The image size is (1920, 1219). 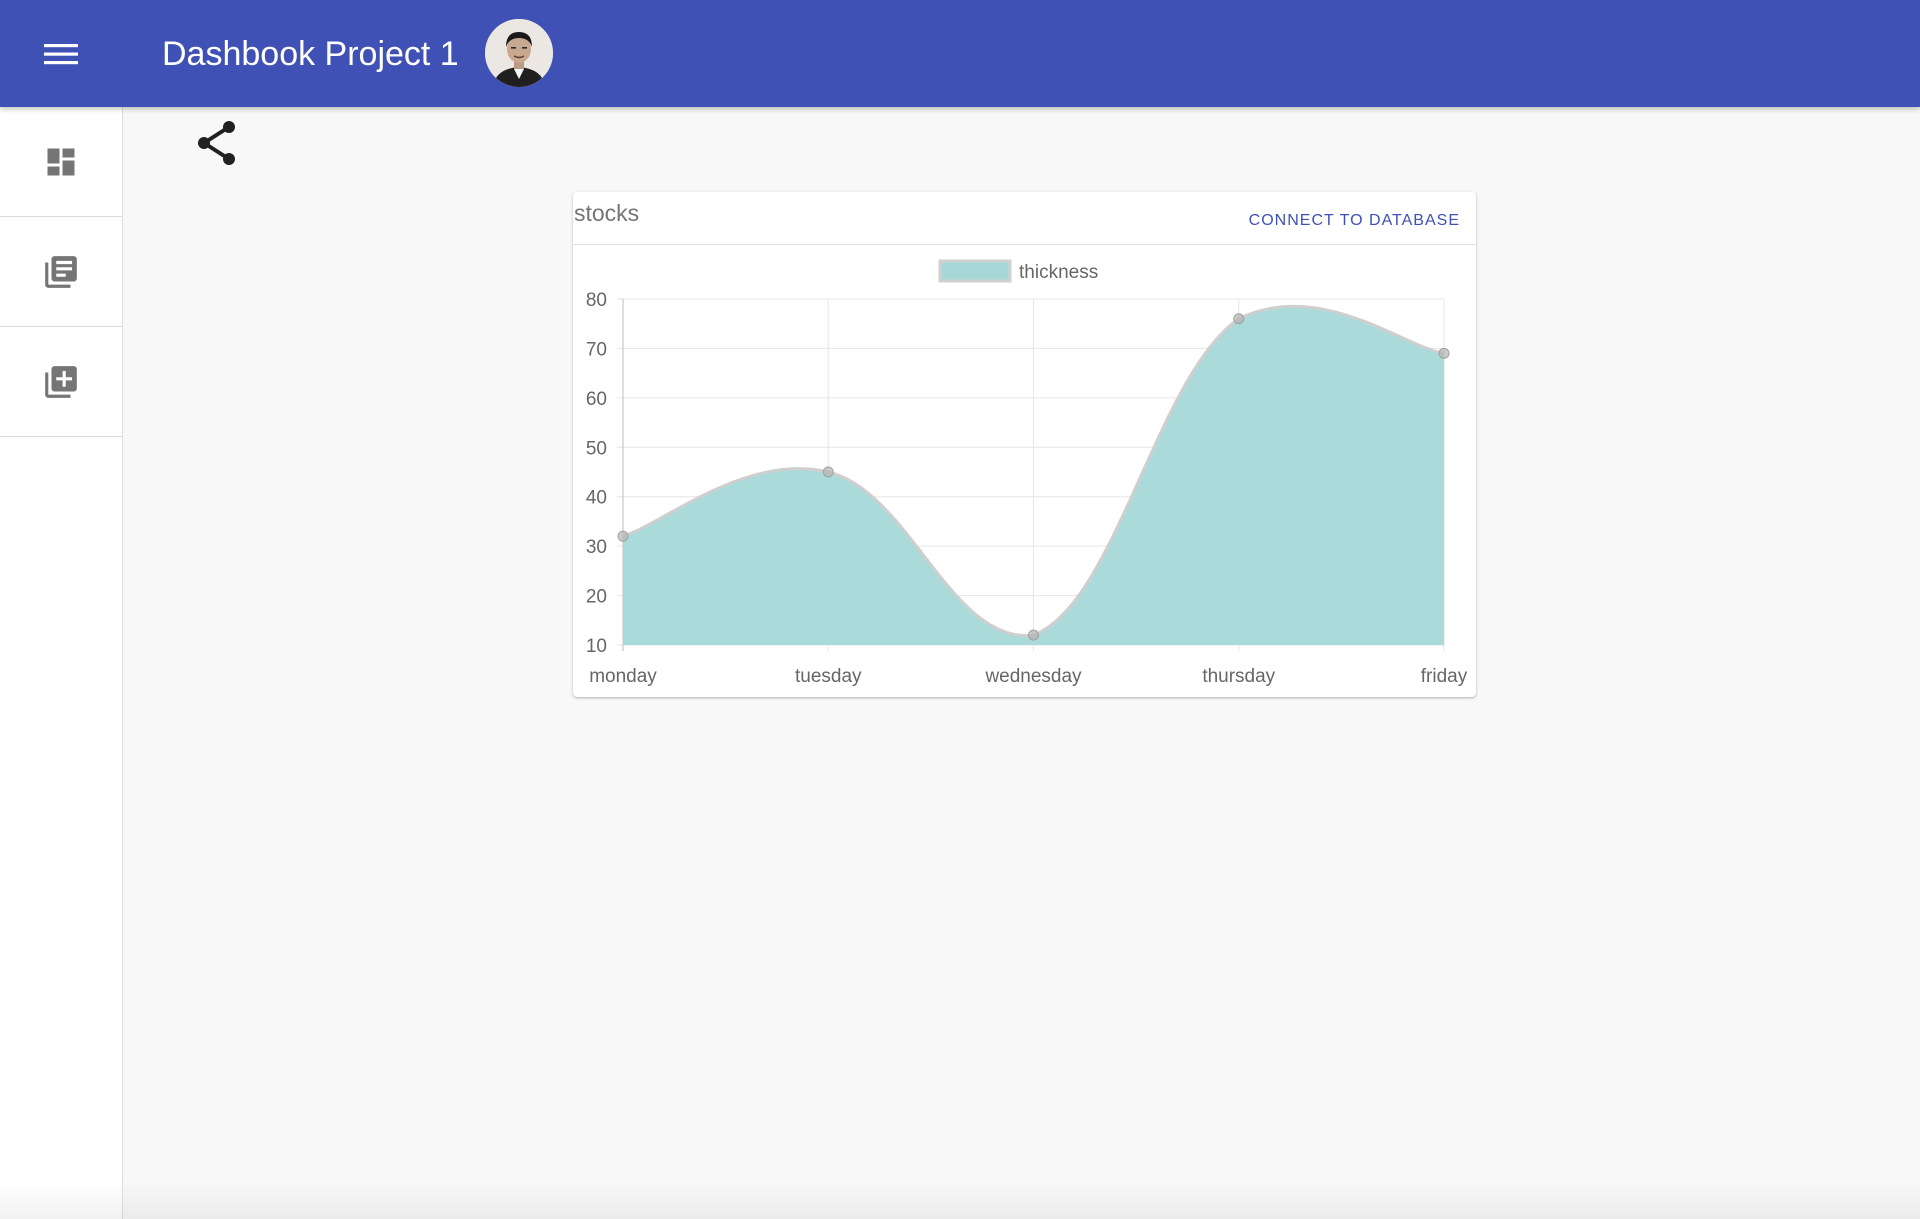 I want to click on sidebar-item-add, so click(x=61, y=382).